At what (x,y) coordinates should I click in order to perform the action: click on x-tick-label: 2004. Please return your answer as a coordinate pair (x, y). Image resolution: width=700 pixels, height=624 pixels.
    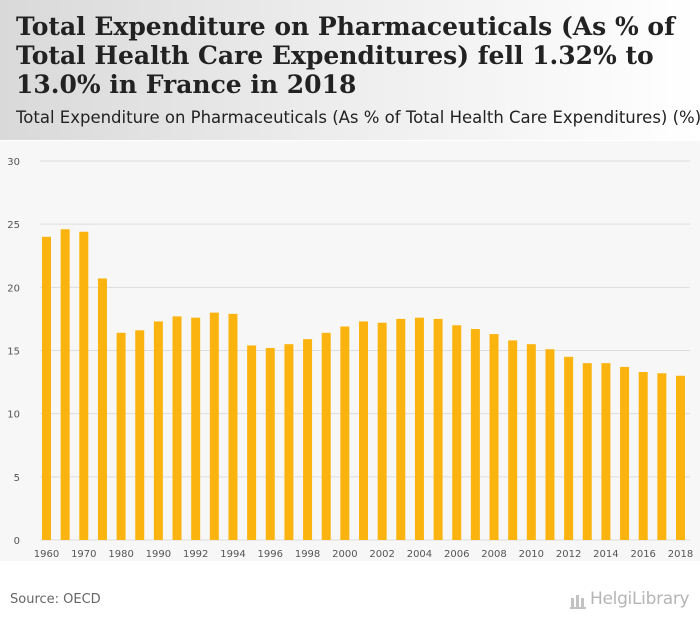
    Looking at the image, I should click on (419, 554).